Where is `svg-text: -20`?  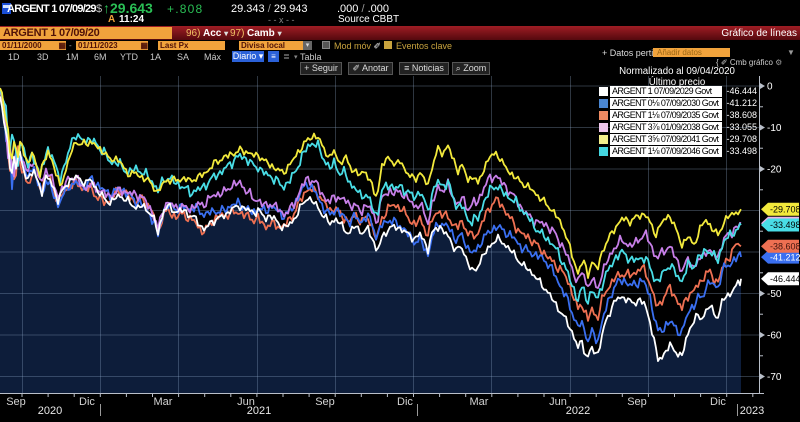
svg-text: -20 is located at coordinates (774, 170).